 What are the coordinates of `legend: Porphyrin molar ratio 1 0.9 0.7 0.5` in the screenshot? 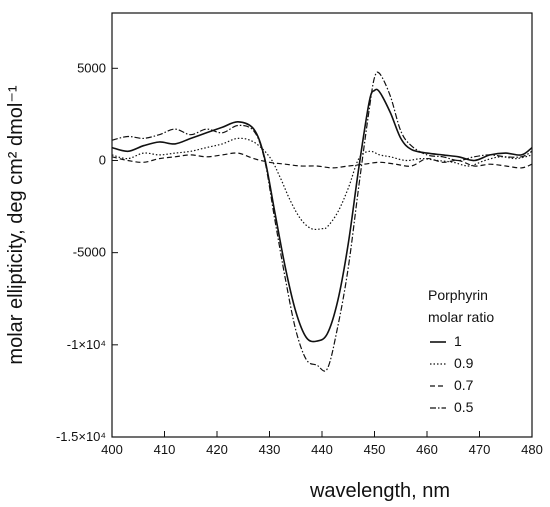 It's located at (461, 351).